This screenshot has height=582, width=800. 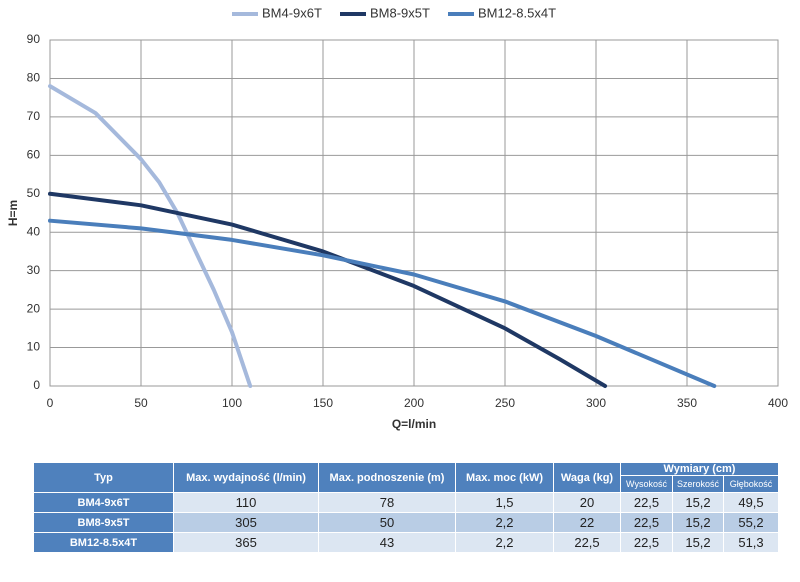 I want to click on type-cell: BM8-9x5T, so click(x=103, y=522).